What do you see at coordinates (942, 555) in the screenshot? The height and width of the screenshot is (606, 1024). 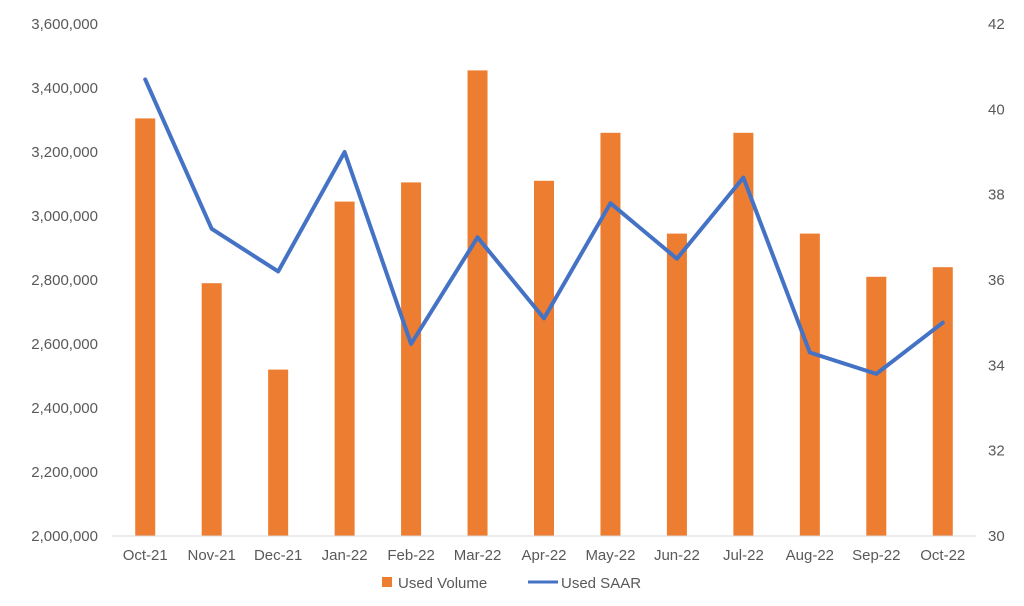 I see `x-tick-label: Oct-22` at bounding box center [942, 555].